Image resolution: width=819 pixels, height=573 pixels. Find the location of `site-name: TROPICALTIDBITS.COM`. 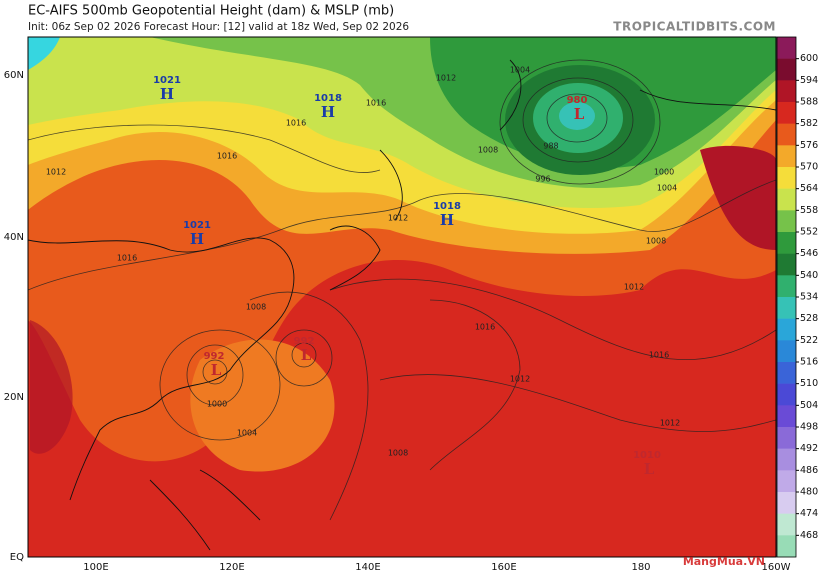

site-name: TROPICALTIDBITS.COM is located at coordinates (694, 27).